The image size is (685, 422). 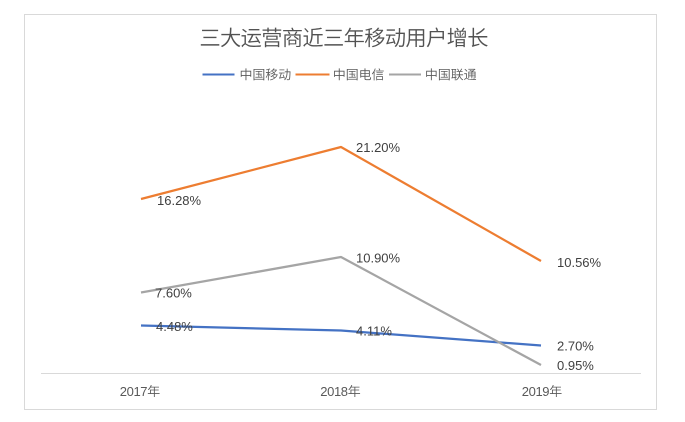 What do you see at coordinates (374, 331) in the screenshot?
I see `svg-text: 4.11%` at bounding box center [374, 331].